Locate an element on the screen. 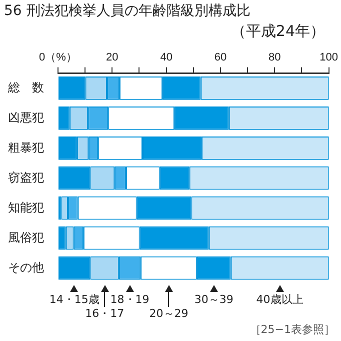 The image size is (341, 341). y-tick-label: 総 数 is located at coordinates (25, 87).